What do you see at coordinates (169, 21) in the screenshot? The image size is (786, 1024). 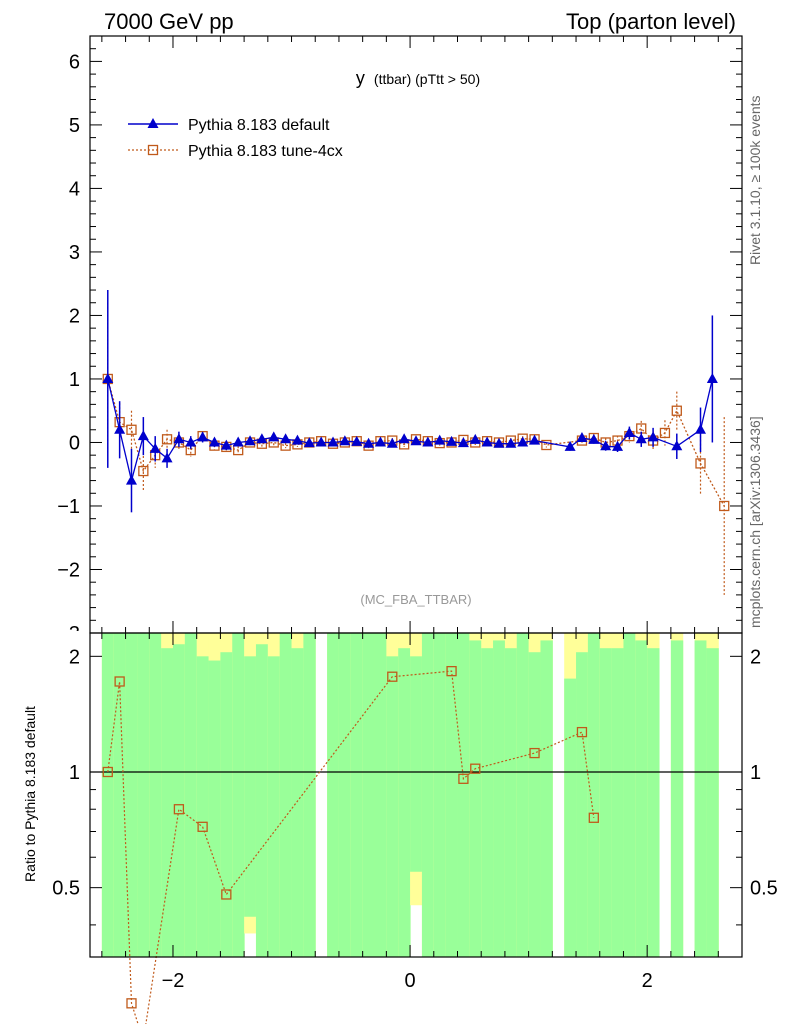 I see `header-left: 7000 GeV pp` at bounding box center [169, 21].